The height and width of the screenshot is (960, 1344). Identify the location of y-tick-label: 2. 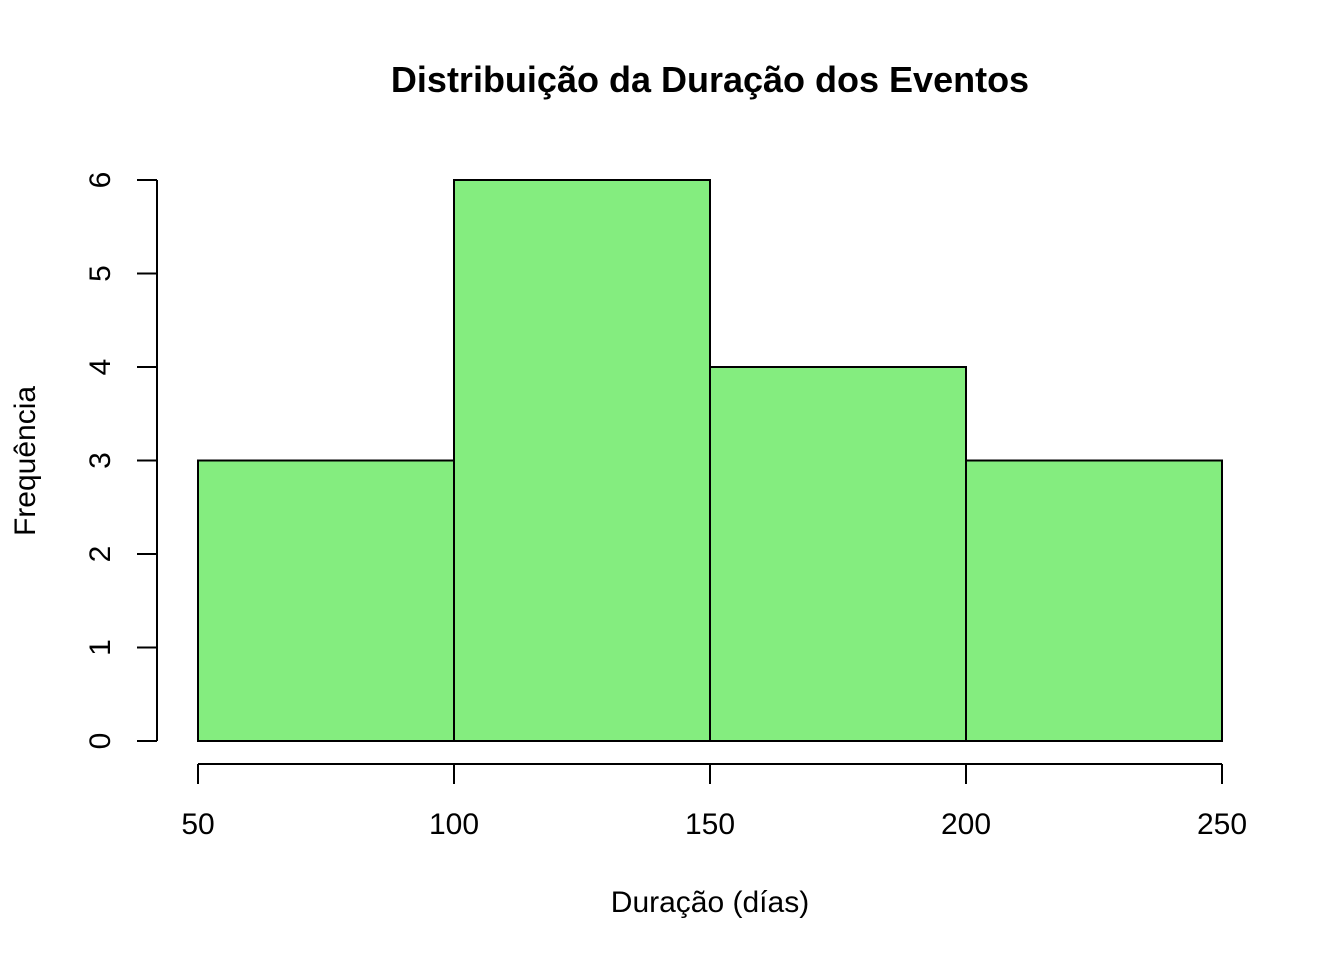
(100, 554).